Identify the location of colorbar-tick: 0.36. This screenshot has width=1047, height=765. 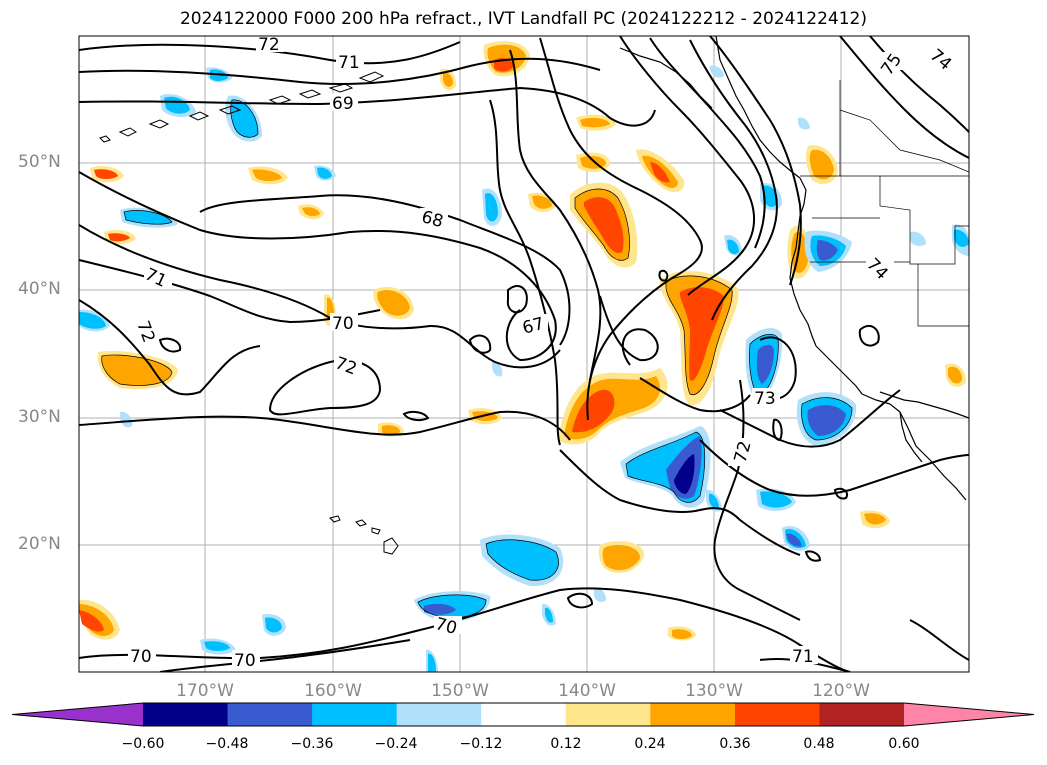
(735, 744).